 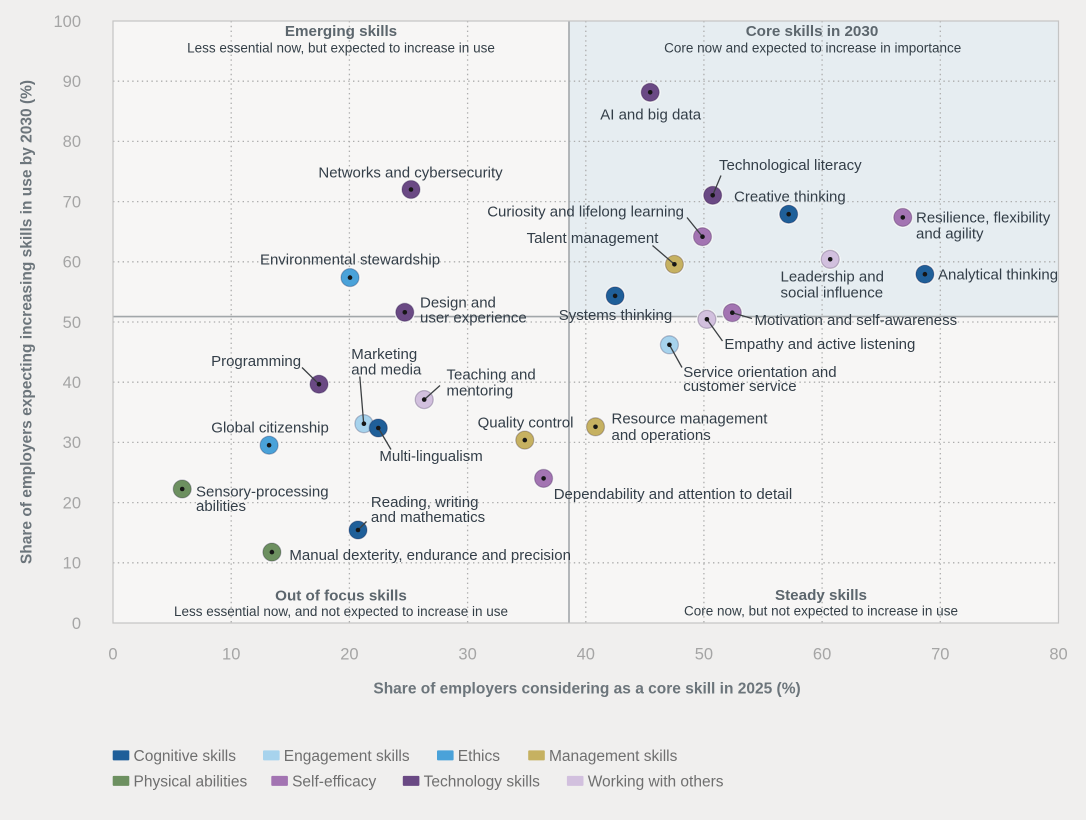 What do you see at coordinates (615, 315) in the screenshot?
I see `svg-text: Systems thinking` at bounding box center [615, 315].